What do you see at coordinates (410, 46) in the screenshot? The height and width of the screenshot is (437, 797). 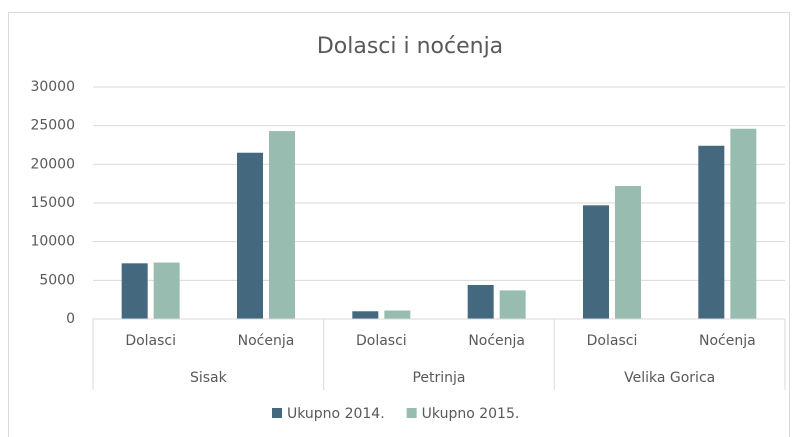 I see `chart-title: Dolasci i noćenja` at bounding box center [410, 46].